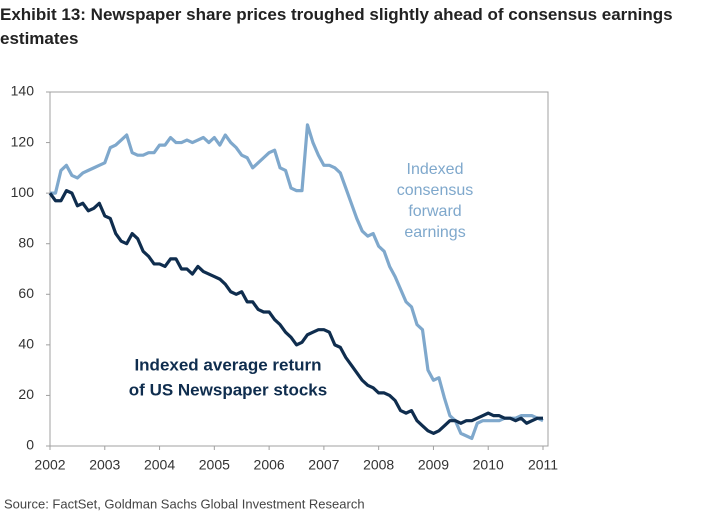 Image resolution: width=720 pixels, height=522 pixels. Describe the element at coordinates (543, 465) in the screenshot. I see `x-tick-label: 2011` at that location.